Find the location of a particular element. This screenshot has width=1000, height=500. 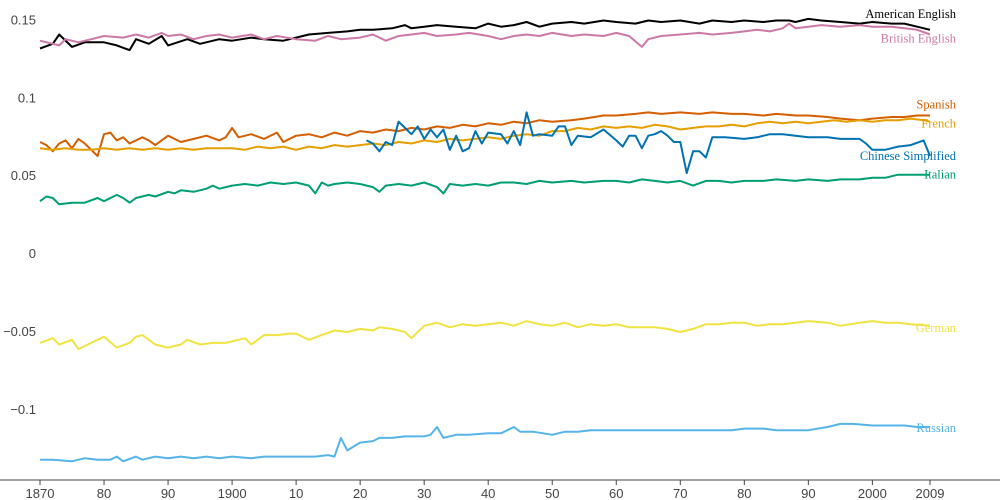

series-label-chinese-simplified: Chinese Simplified is located at coordinates (908, 156).